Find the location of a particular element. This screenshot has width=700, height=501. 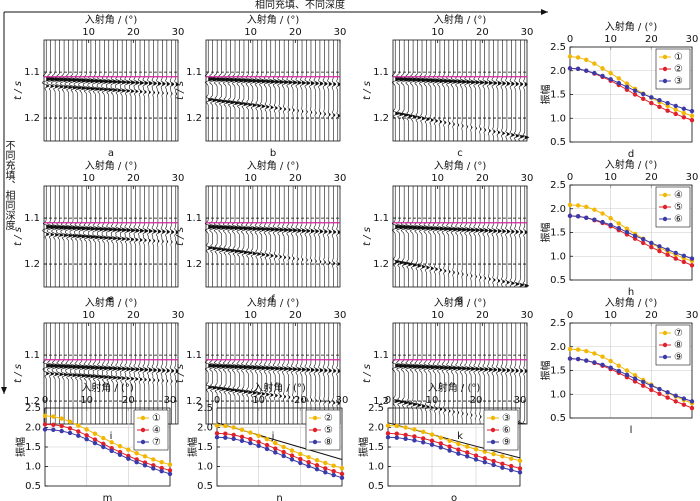

panel-label: c is located at coordinates (460, 153).